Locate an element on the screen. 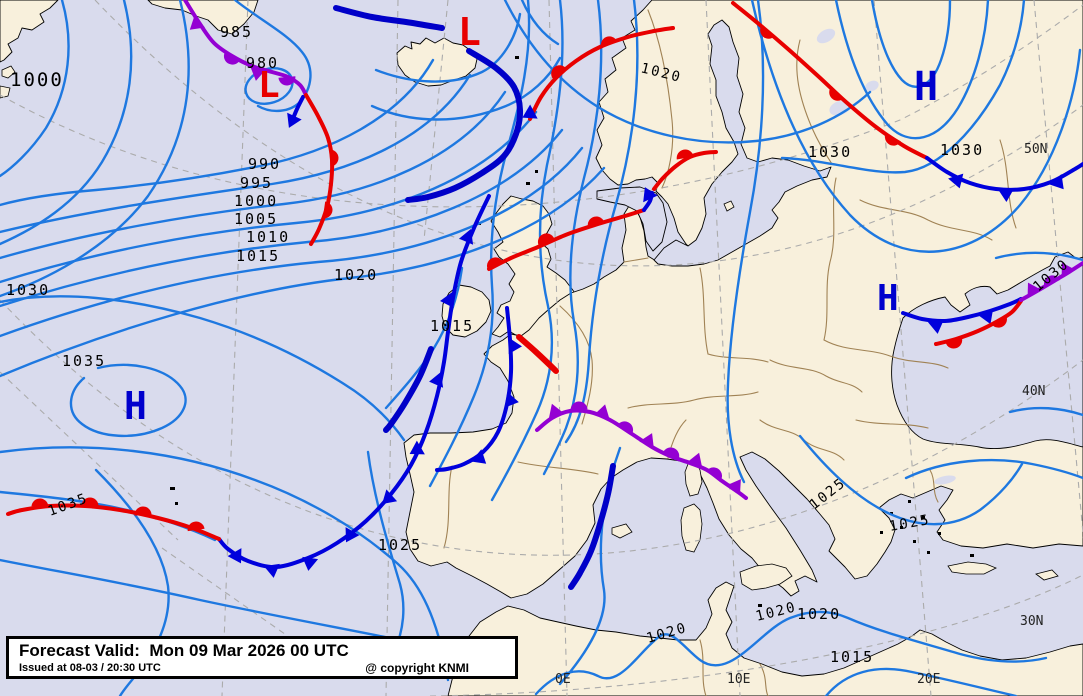  occluded-front-mediterranean is located at coordinates (641, 450).